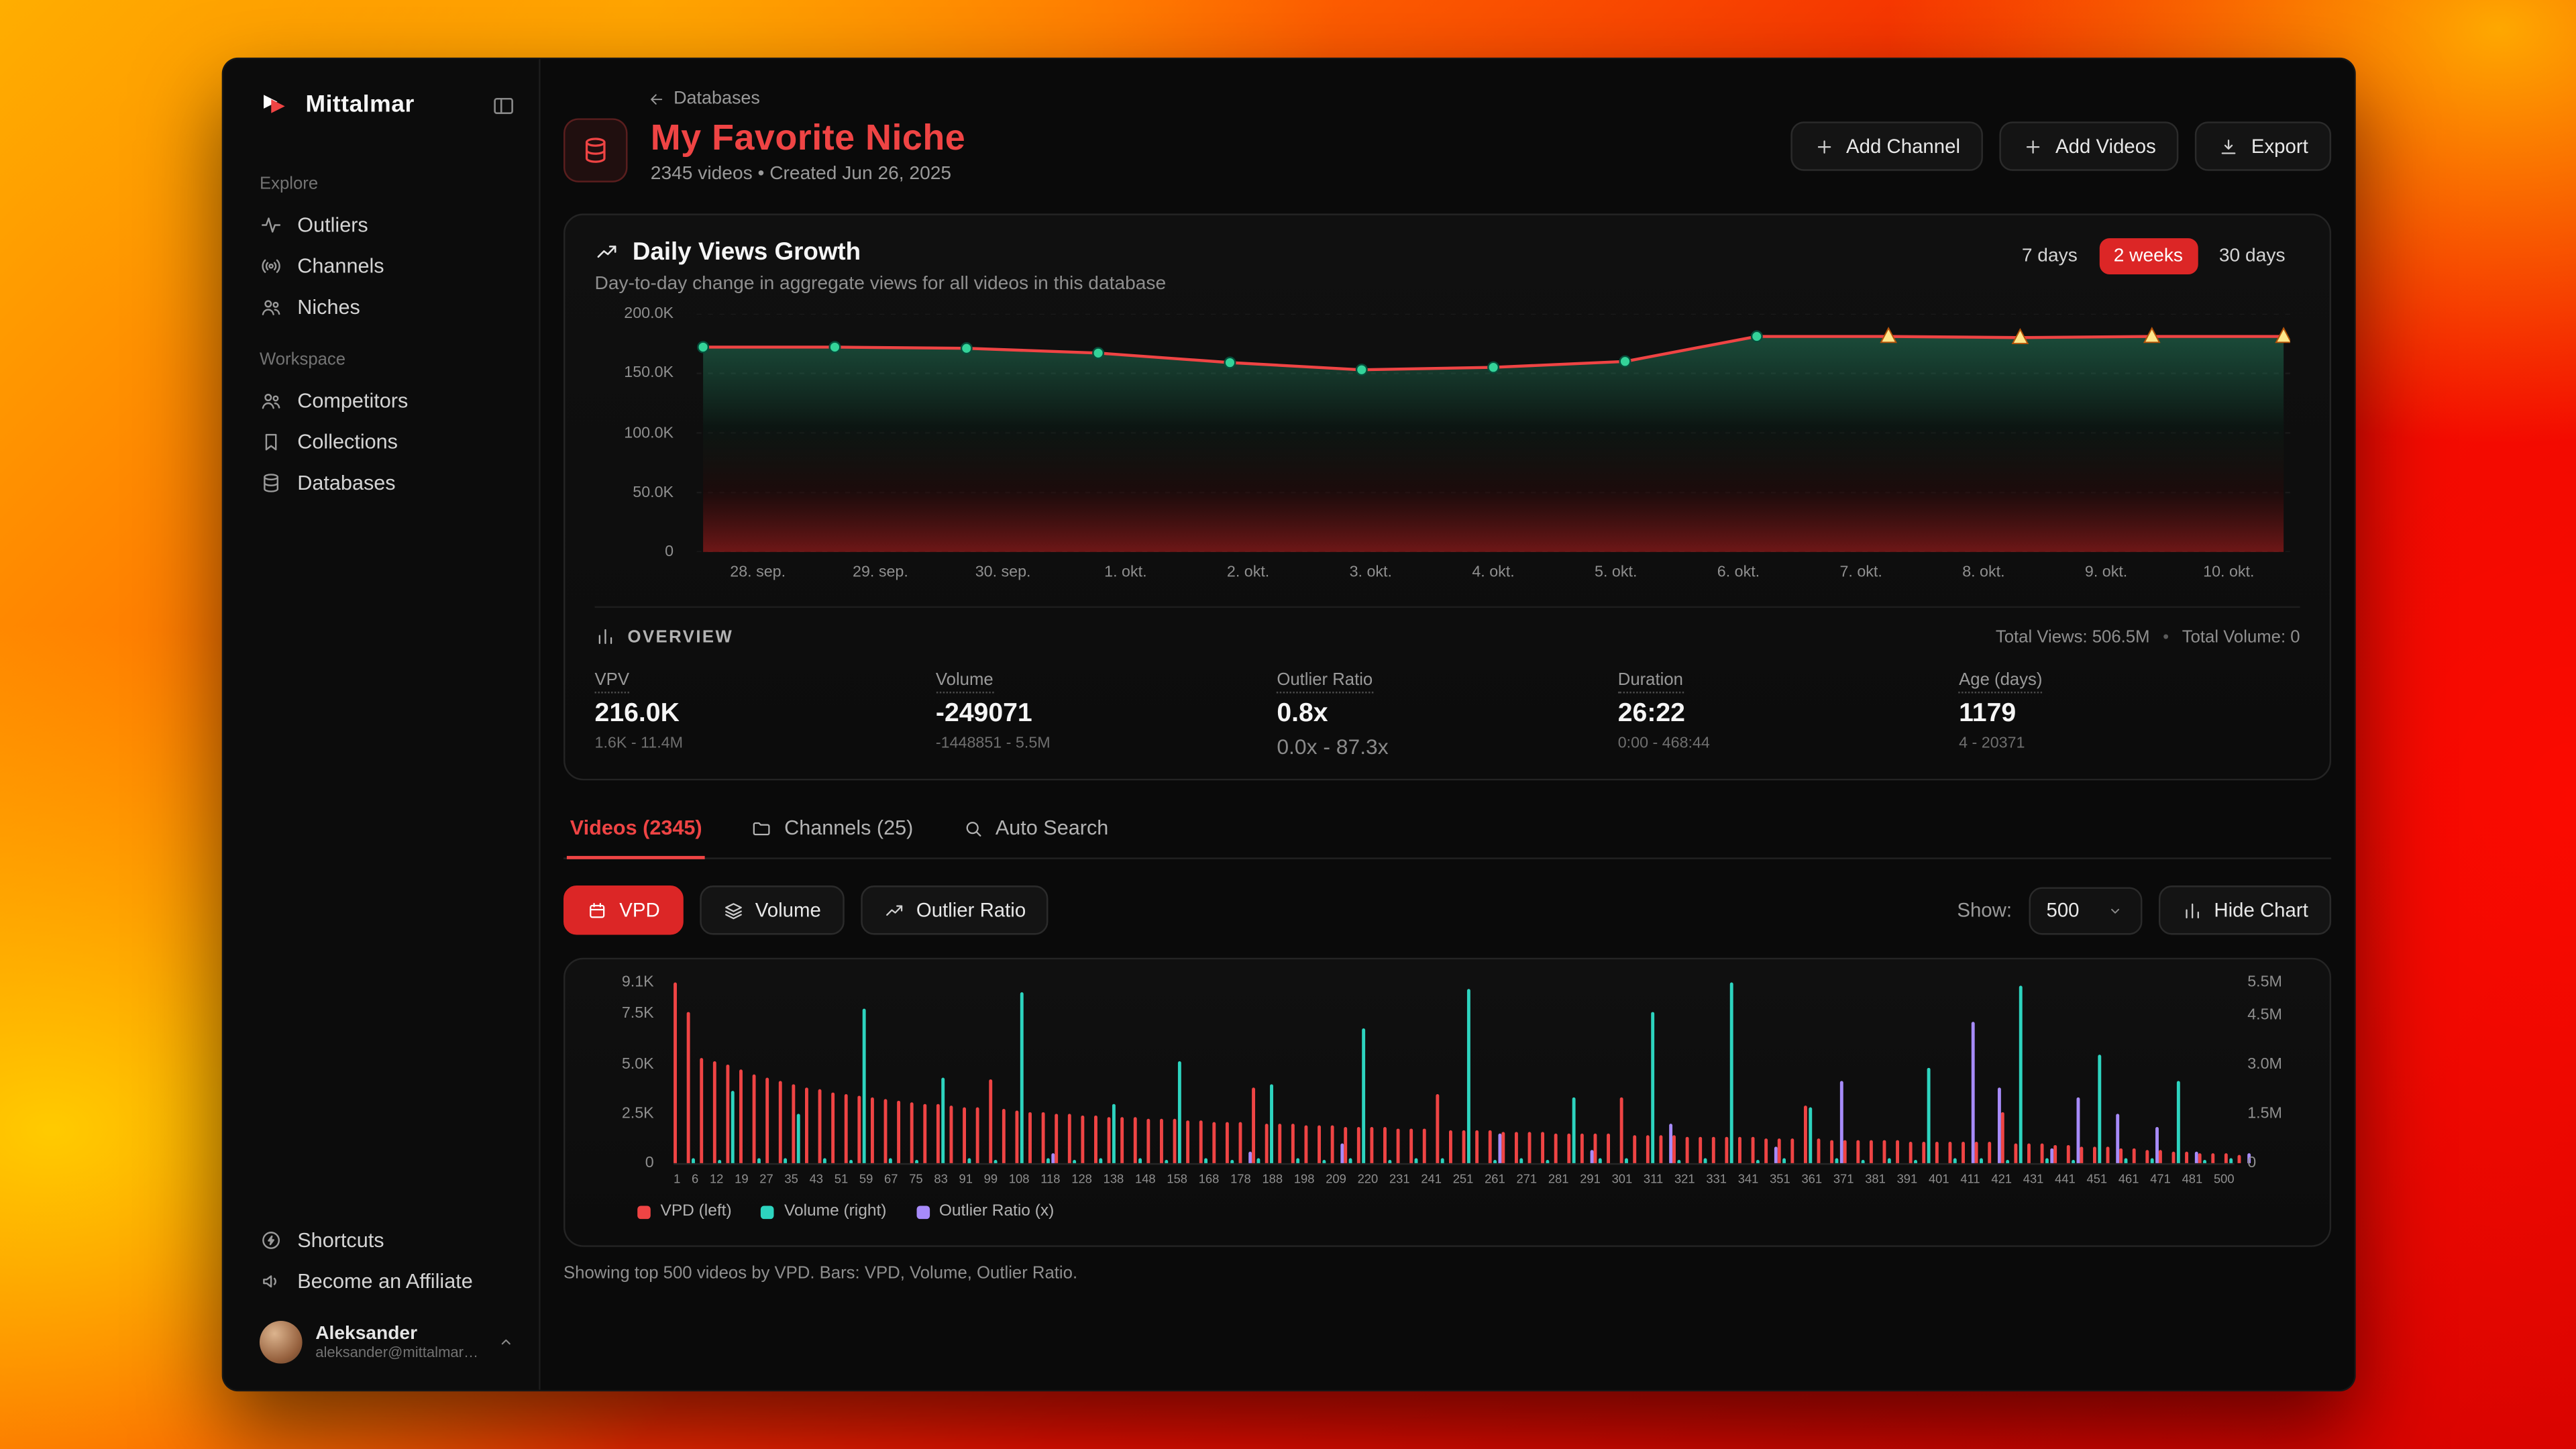 The image size is (2576, 1449). Describe the element at coordinates (624, 910) in the screenshot. I see `metric-button-vpd: VPD` at that location.